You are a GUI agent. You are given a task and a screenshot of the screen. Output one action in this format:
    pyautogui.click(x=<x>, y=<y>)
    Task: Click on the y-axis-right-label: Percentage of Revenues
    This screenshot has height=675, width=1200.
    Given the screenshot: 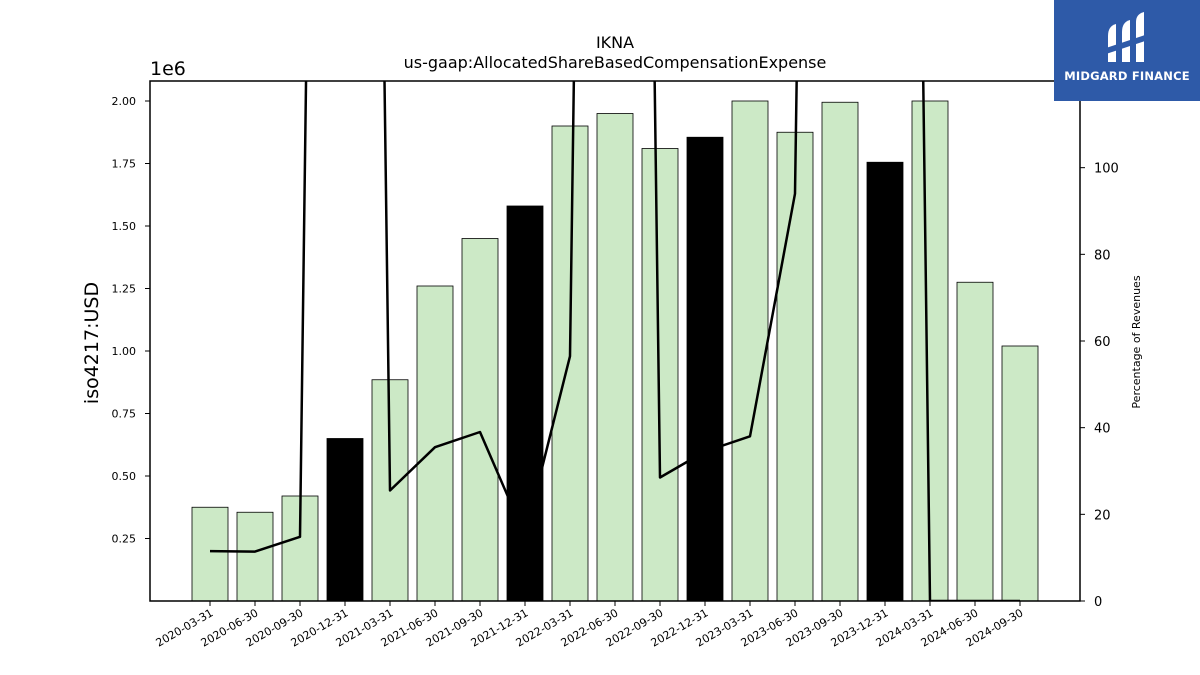 What is the action you would take?
    pyautogui.click(x=1136, y=341)
    